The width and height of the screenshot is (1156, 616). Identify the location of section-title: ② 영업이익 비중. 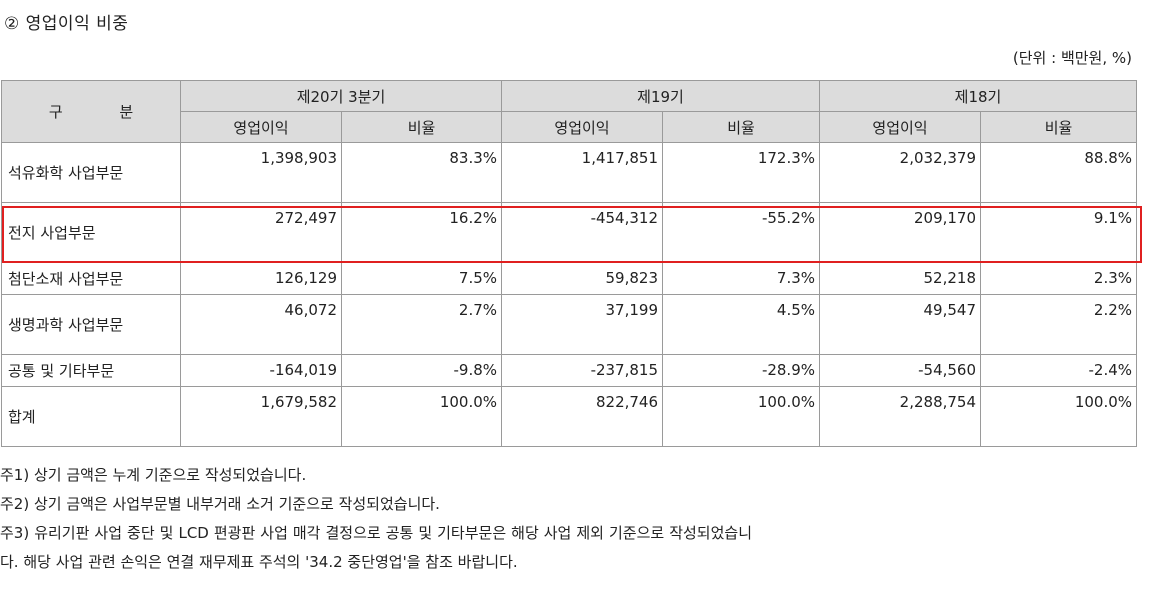
(66, 24).